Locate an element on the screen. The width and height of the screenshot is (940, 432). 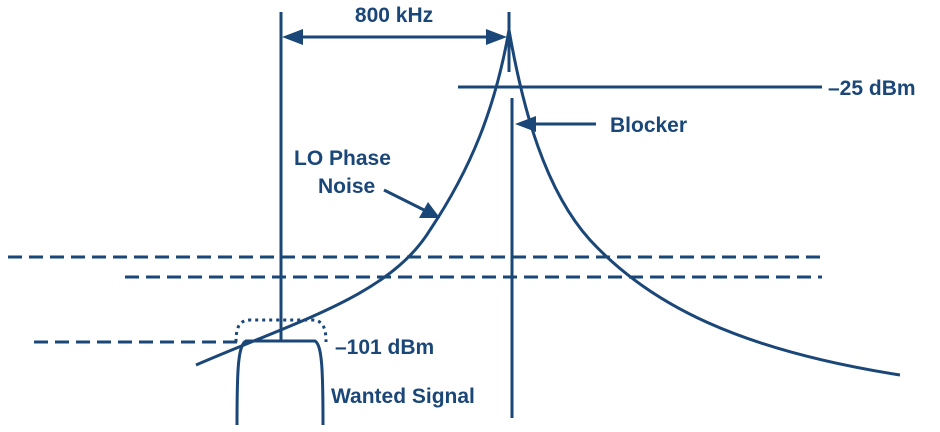
blocker-label: Blocker is located at coordinates (648, 125).